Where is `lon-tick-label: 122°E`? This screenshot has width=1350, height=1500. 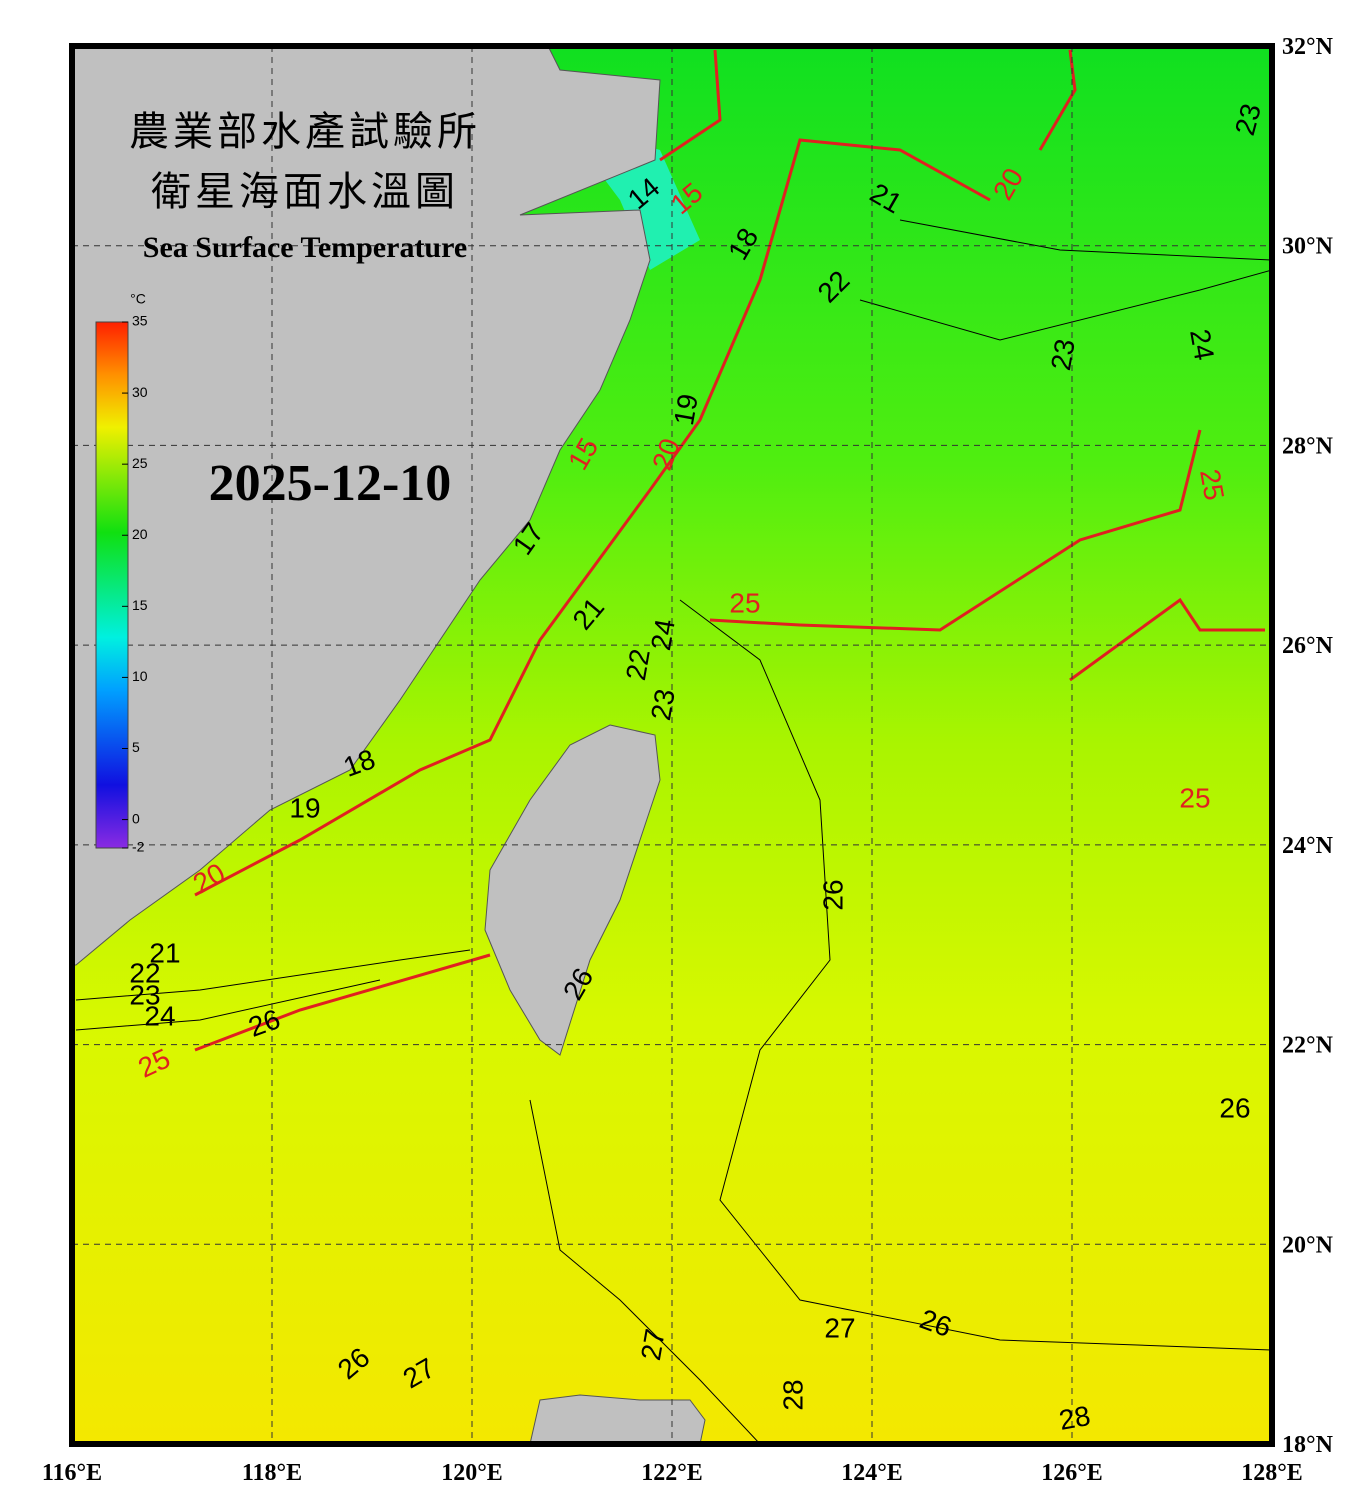 lon-tick-label: 122°E is located at coordinates (672, 1473).